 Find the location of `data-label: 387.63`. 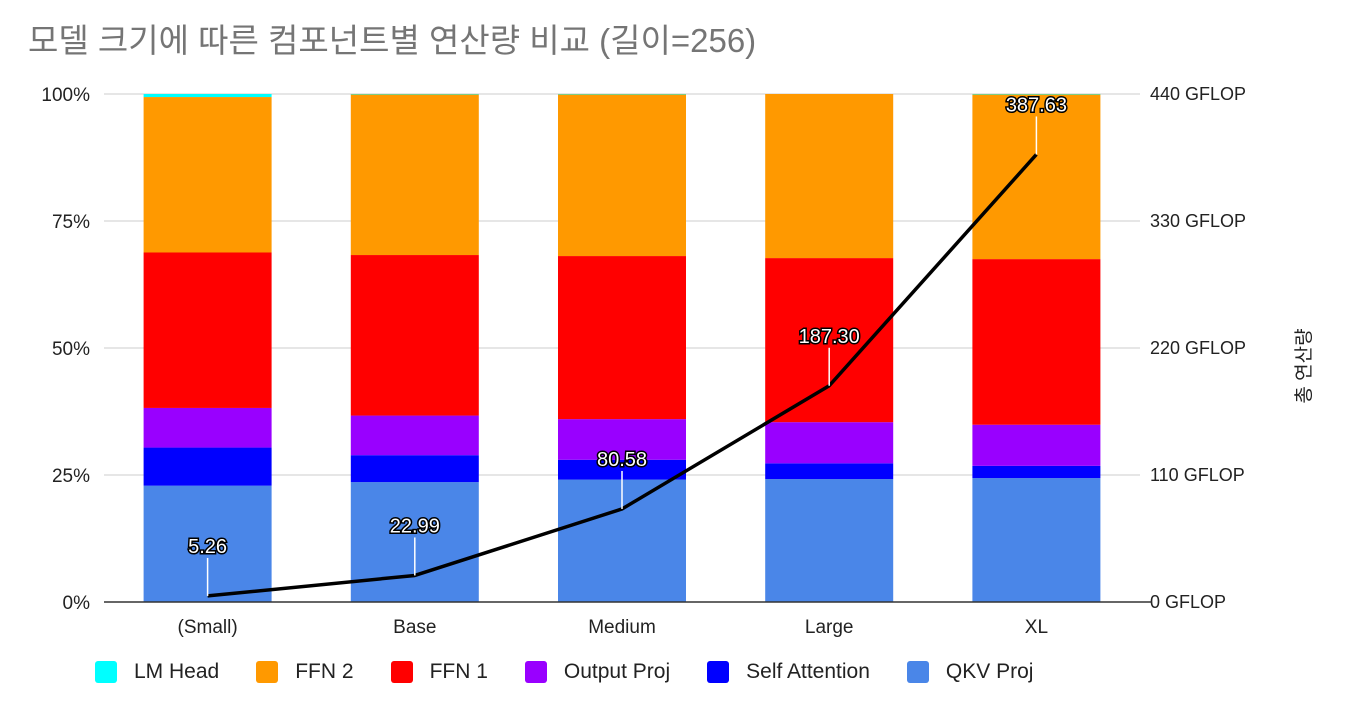

data-label: 387.63 is located at coordinates (1036, 105).